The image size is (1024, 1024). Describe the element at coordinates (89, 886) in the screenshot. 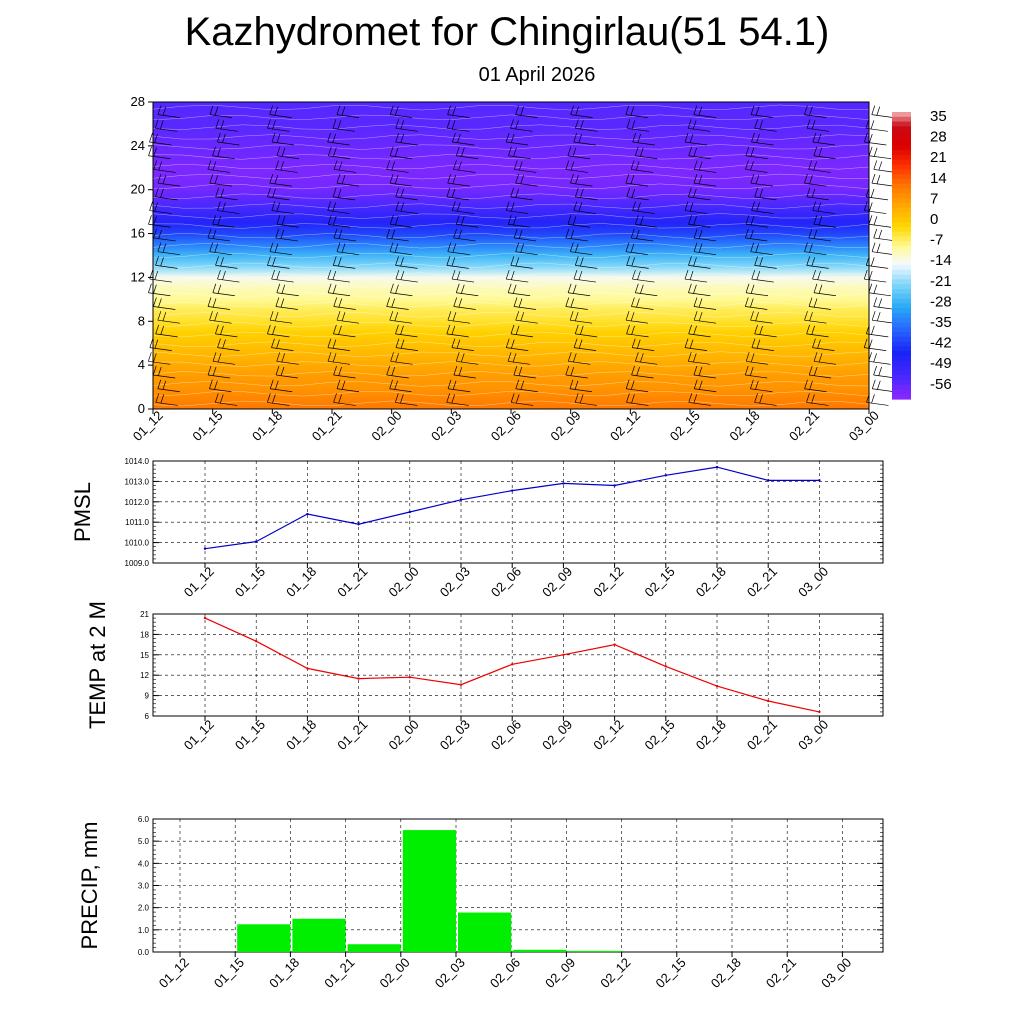

I see `precip-chart-y-axis-label: PRECIP, mm` at that location.